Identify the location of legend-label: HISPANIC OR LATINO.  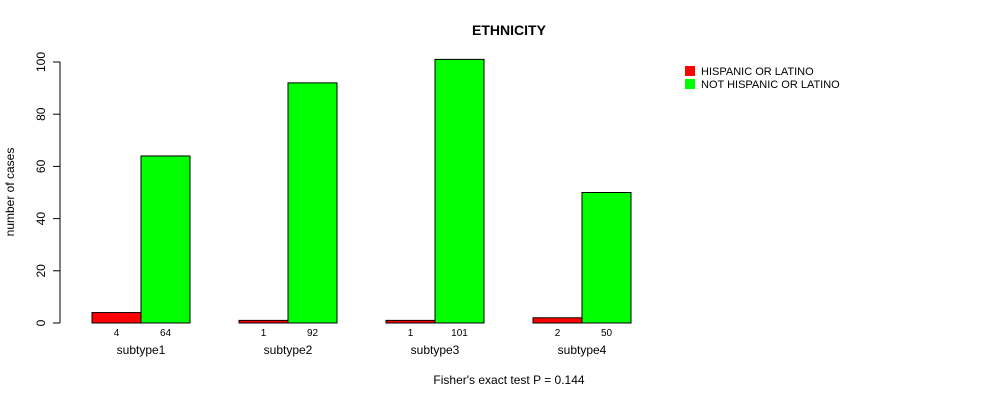
(757, 72).